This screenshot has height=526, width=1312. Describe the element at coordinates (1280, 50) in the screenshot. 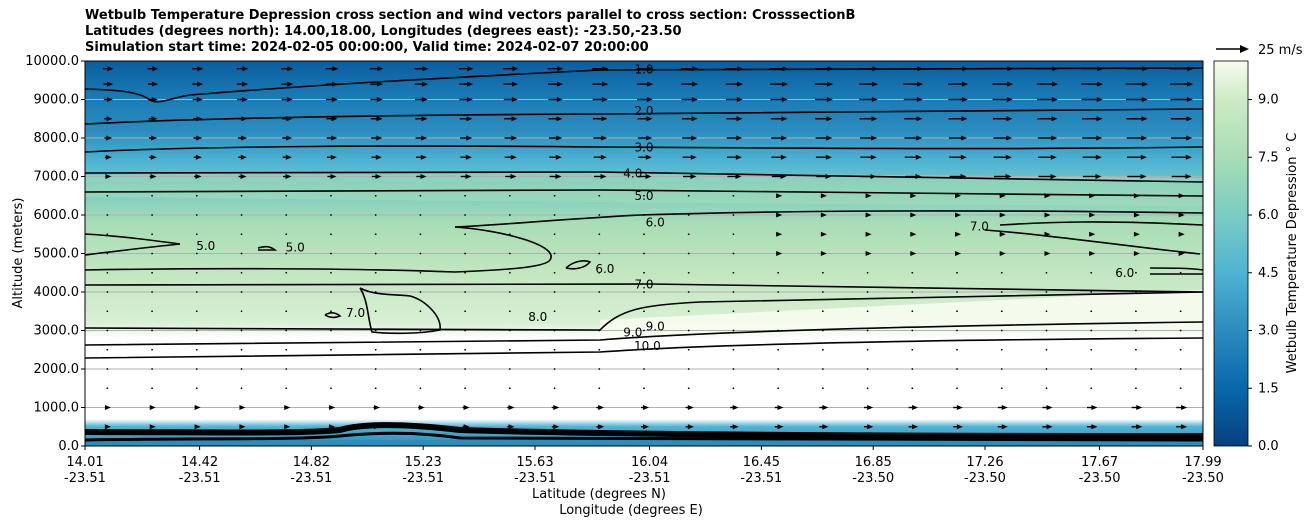

I see `wind-reference-label: 25 m/s` at that location.